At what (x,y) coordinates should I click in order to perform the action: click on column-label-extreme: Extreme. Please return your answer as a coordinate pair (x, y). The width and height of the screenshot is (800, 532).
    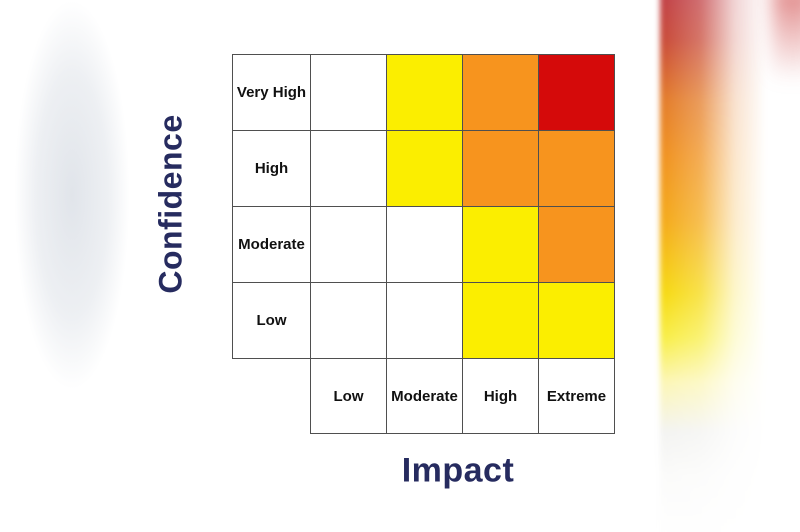
    Looking at the image, I should click on (576, 396).